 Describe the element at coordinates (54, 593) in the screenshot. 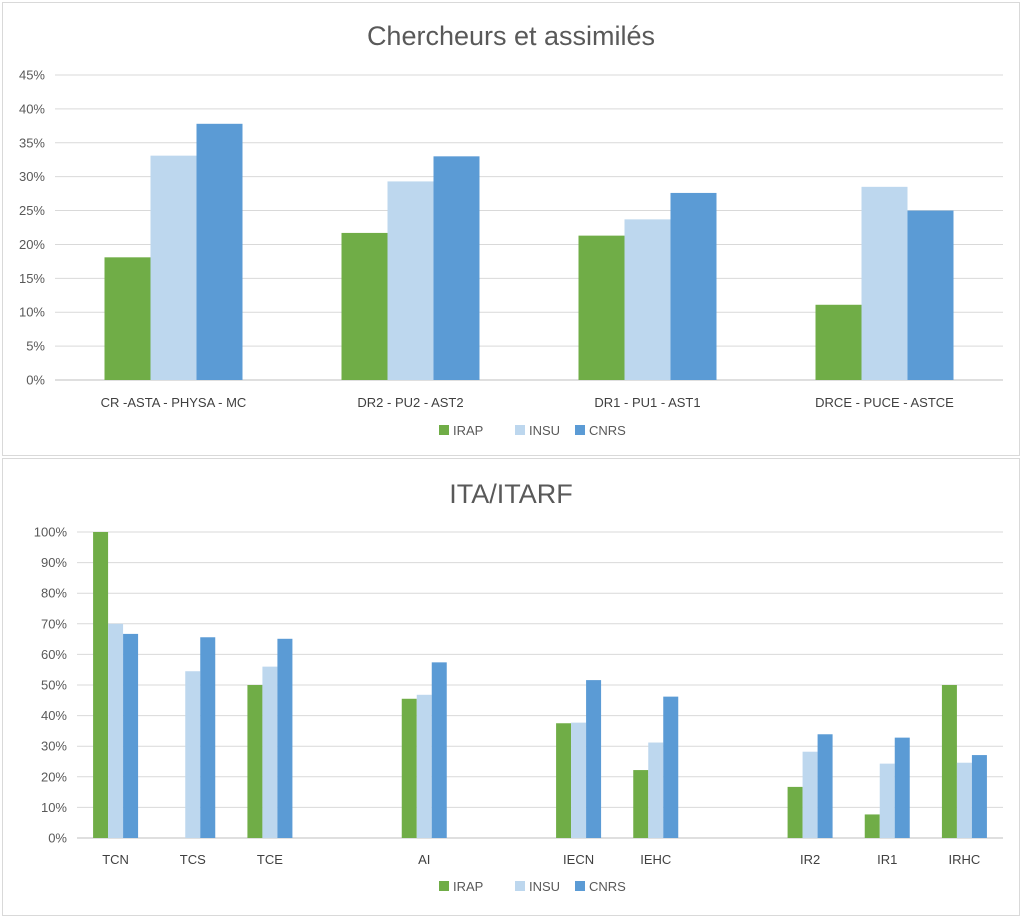

I see `y-tick-label: 80%` at that location.